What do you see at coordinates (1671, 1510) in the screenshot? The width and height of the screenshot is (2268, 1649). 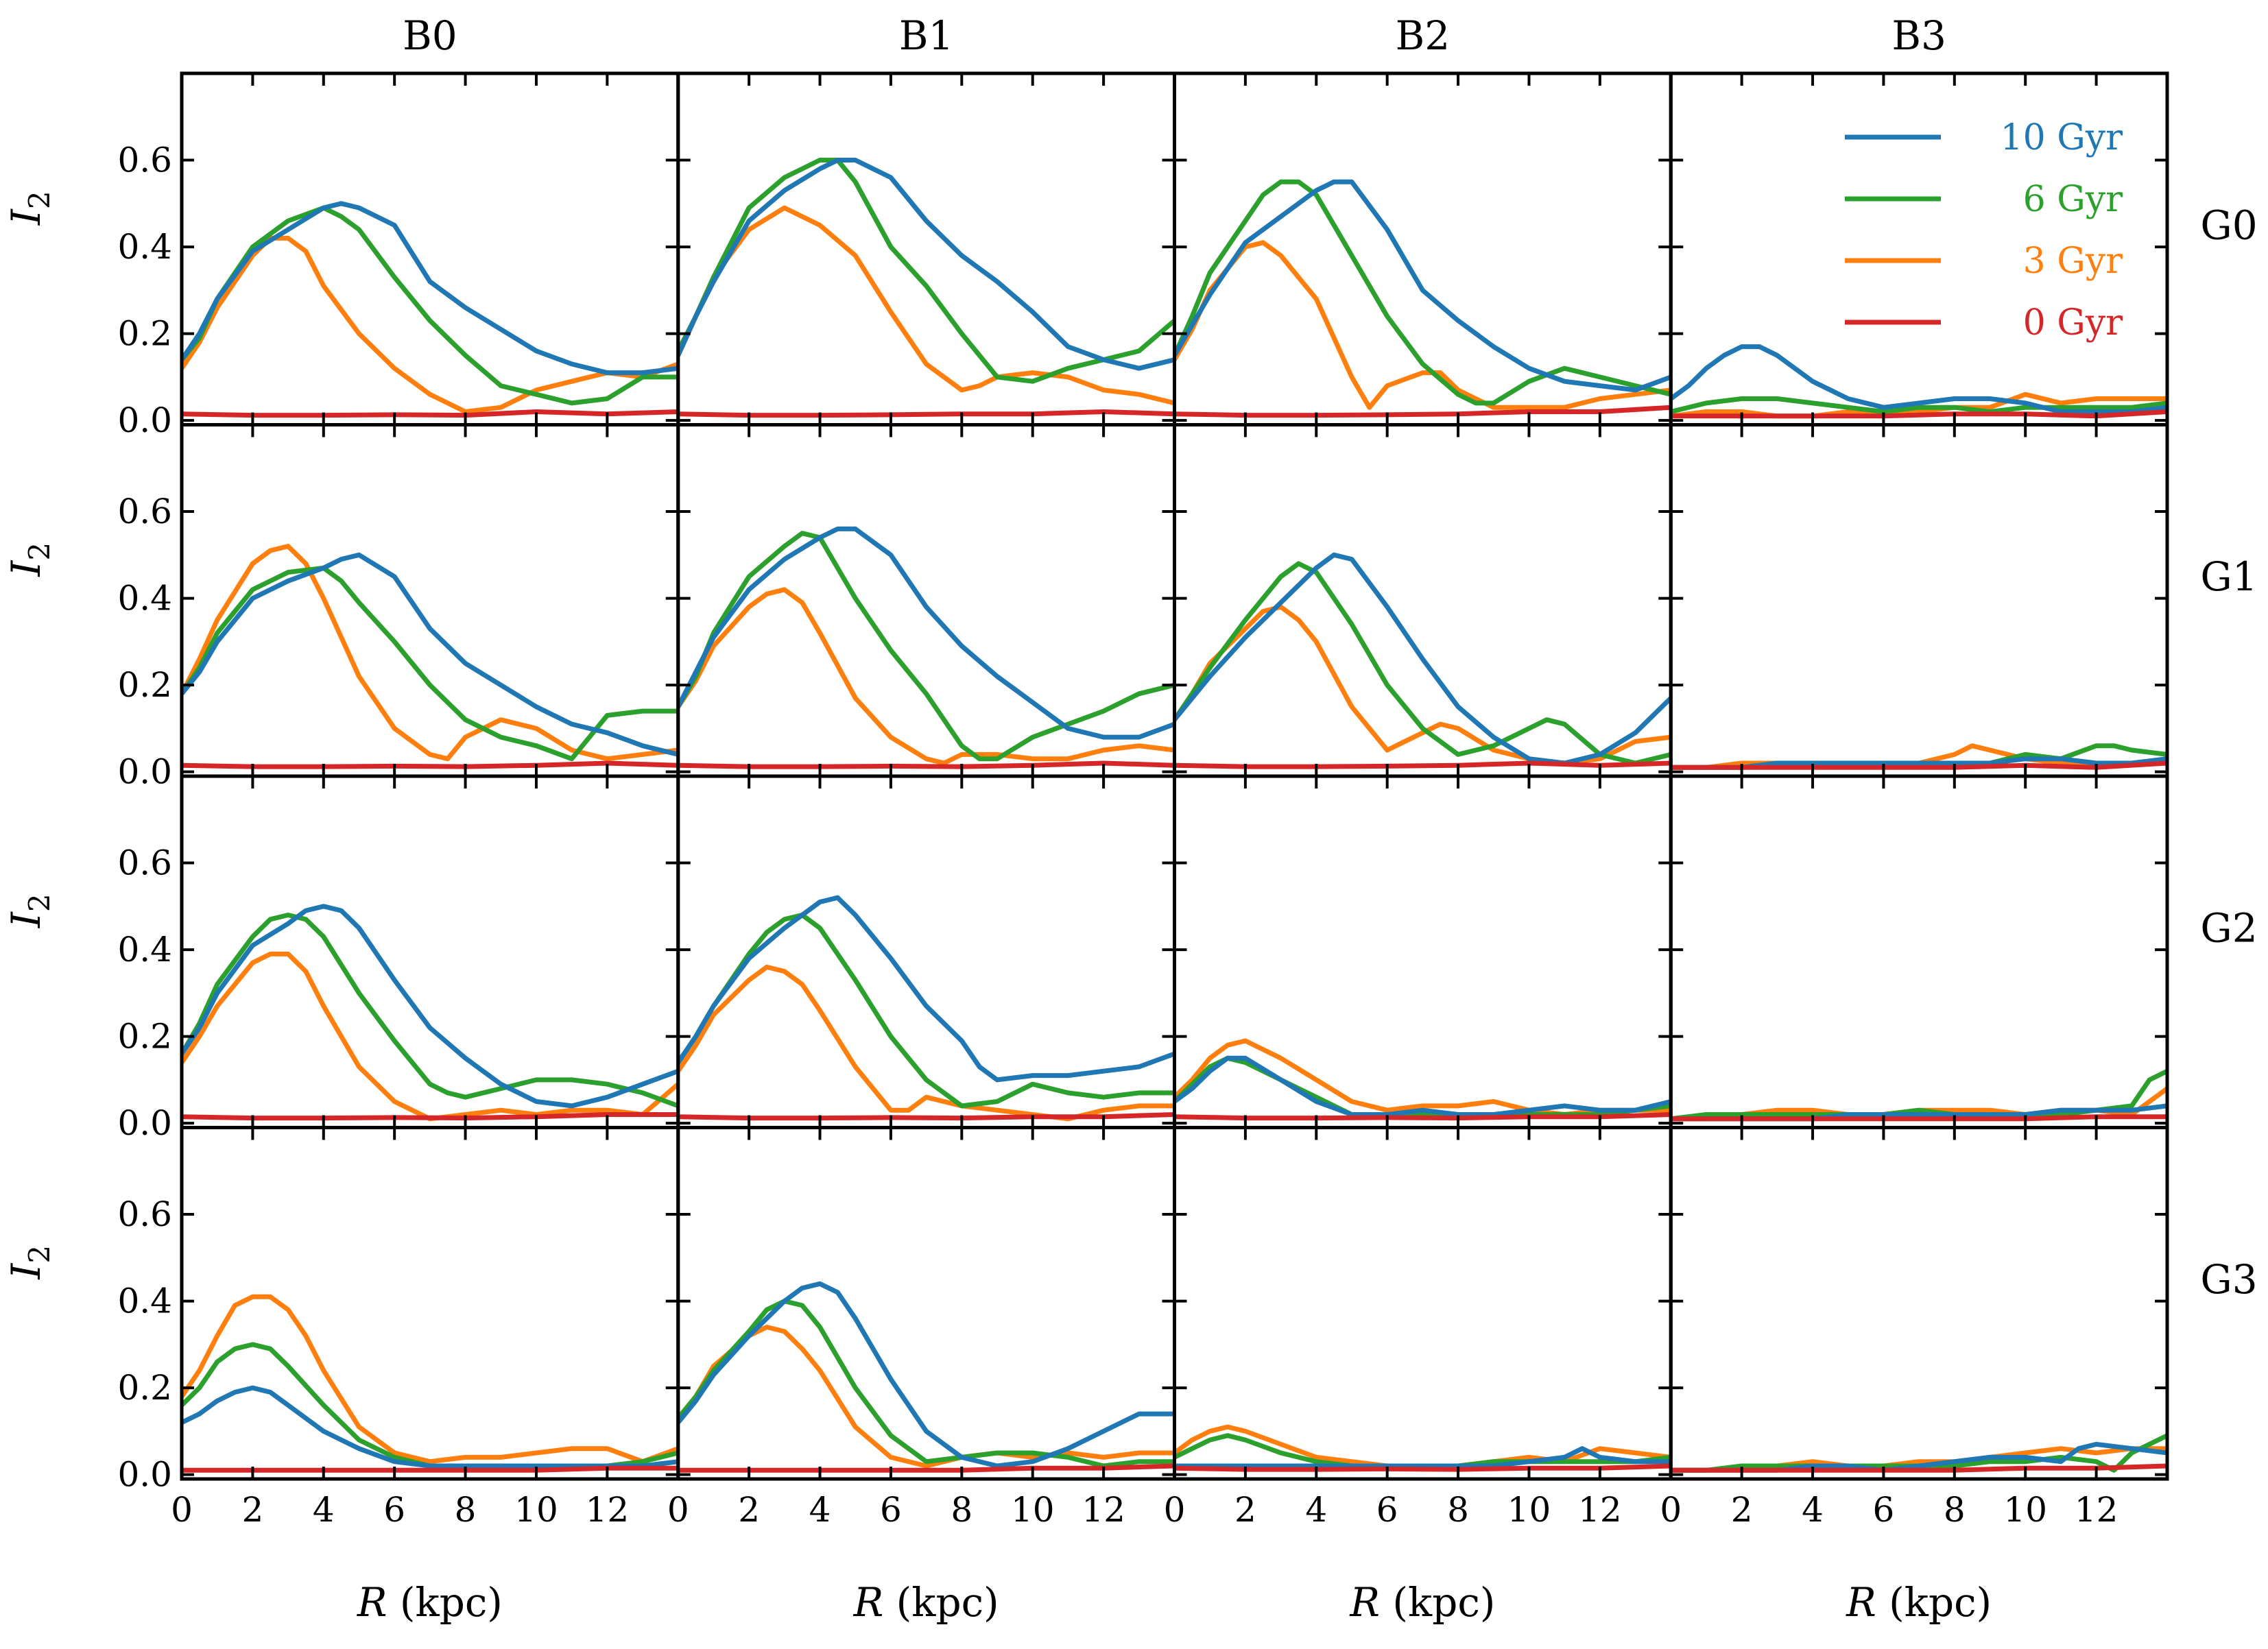 I see `panel-g3-b3-xtick-label-0: 0` at bounding box center [1671, 1510].